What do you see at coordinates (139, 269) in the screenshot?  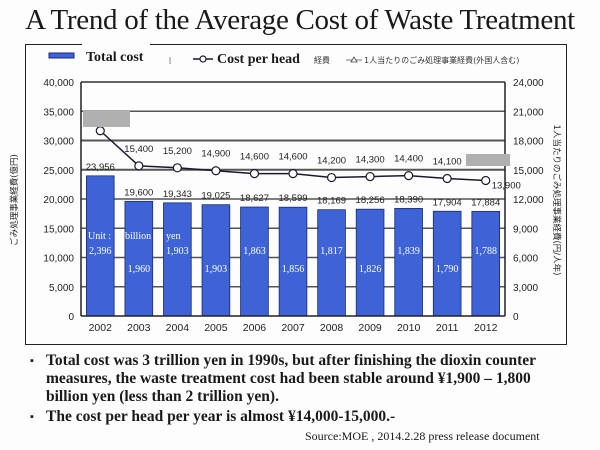 I see `bar-inner-label: 1,960` at bounding box center [139, 269].